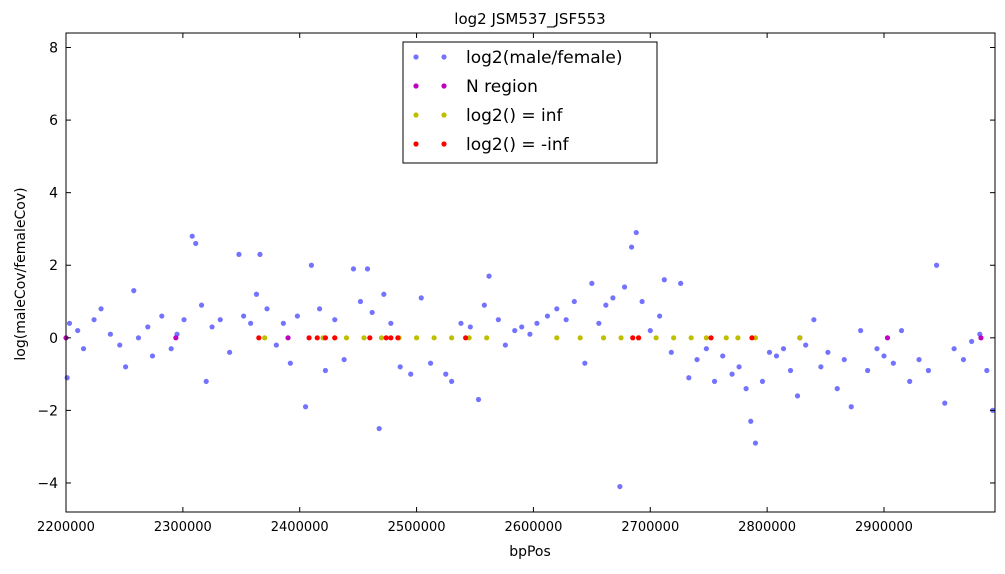 Image resolution: width=1005 pixels, height=574 pixels. Describe the element at coordinates (66, 527) in the screenshot. I see `x-tick-label: 2200000` at that location.